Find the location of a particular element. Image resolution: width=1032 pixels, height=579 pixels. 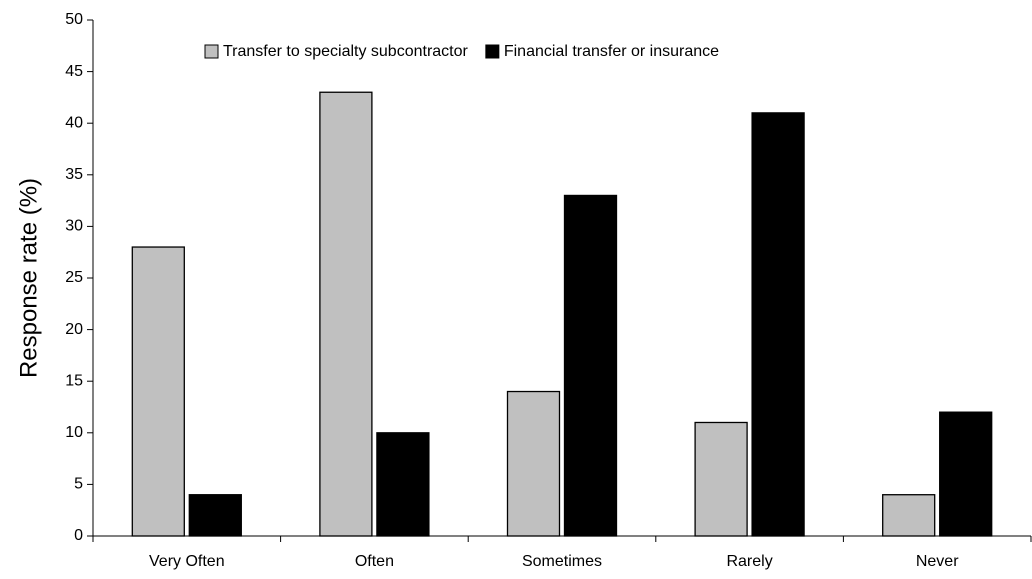

x-tick-label: Never is located at coordinates (937, 561).